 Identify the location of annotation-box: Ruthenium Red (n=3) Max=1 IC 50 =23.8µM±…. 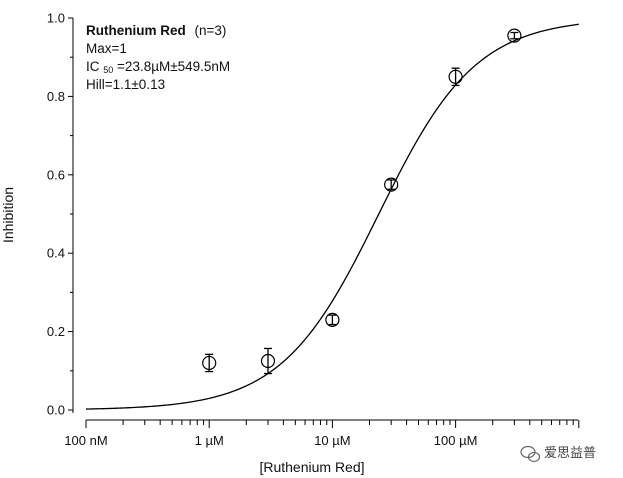
(158, 57).